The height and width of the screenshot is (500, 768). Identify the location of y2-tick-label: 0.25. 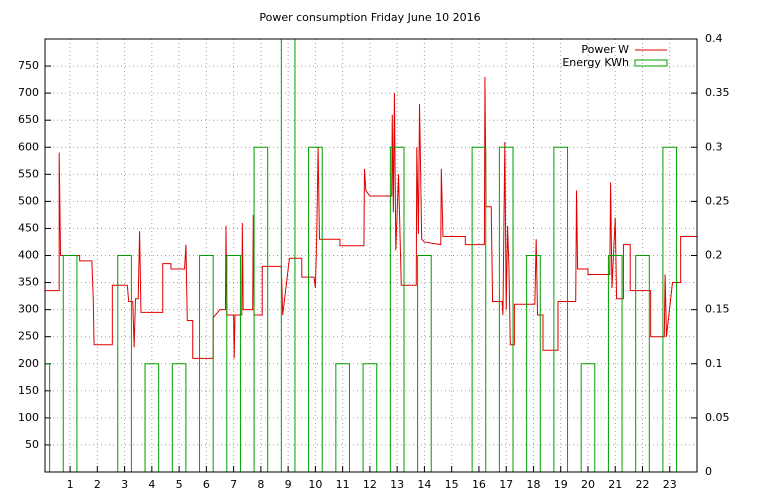
(717, 200).